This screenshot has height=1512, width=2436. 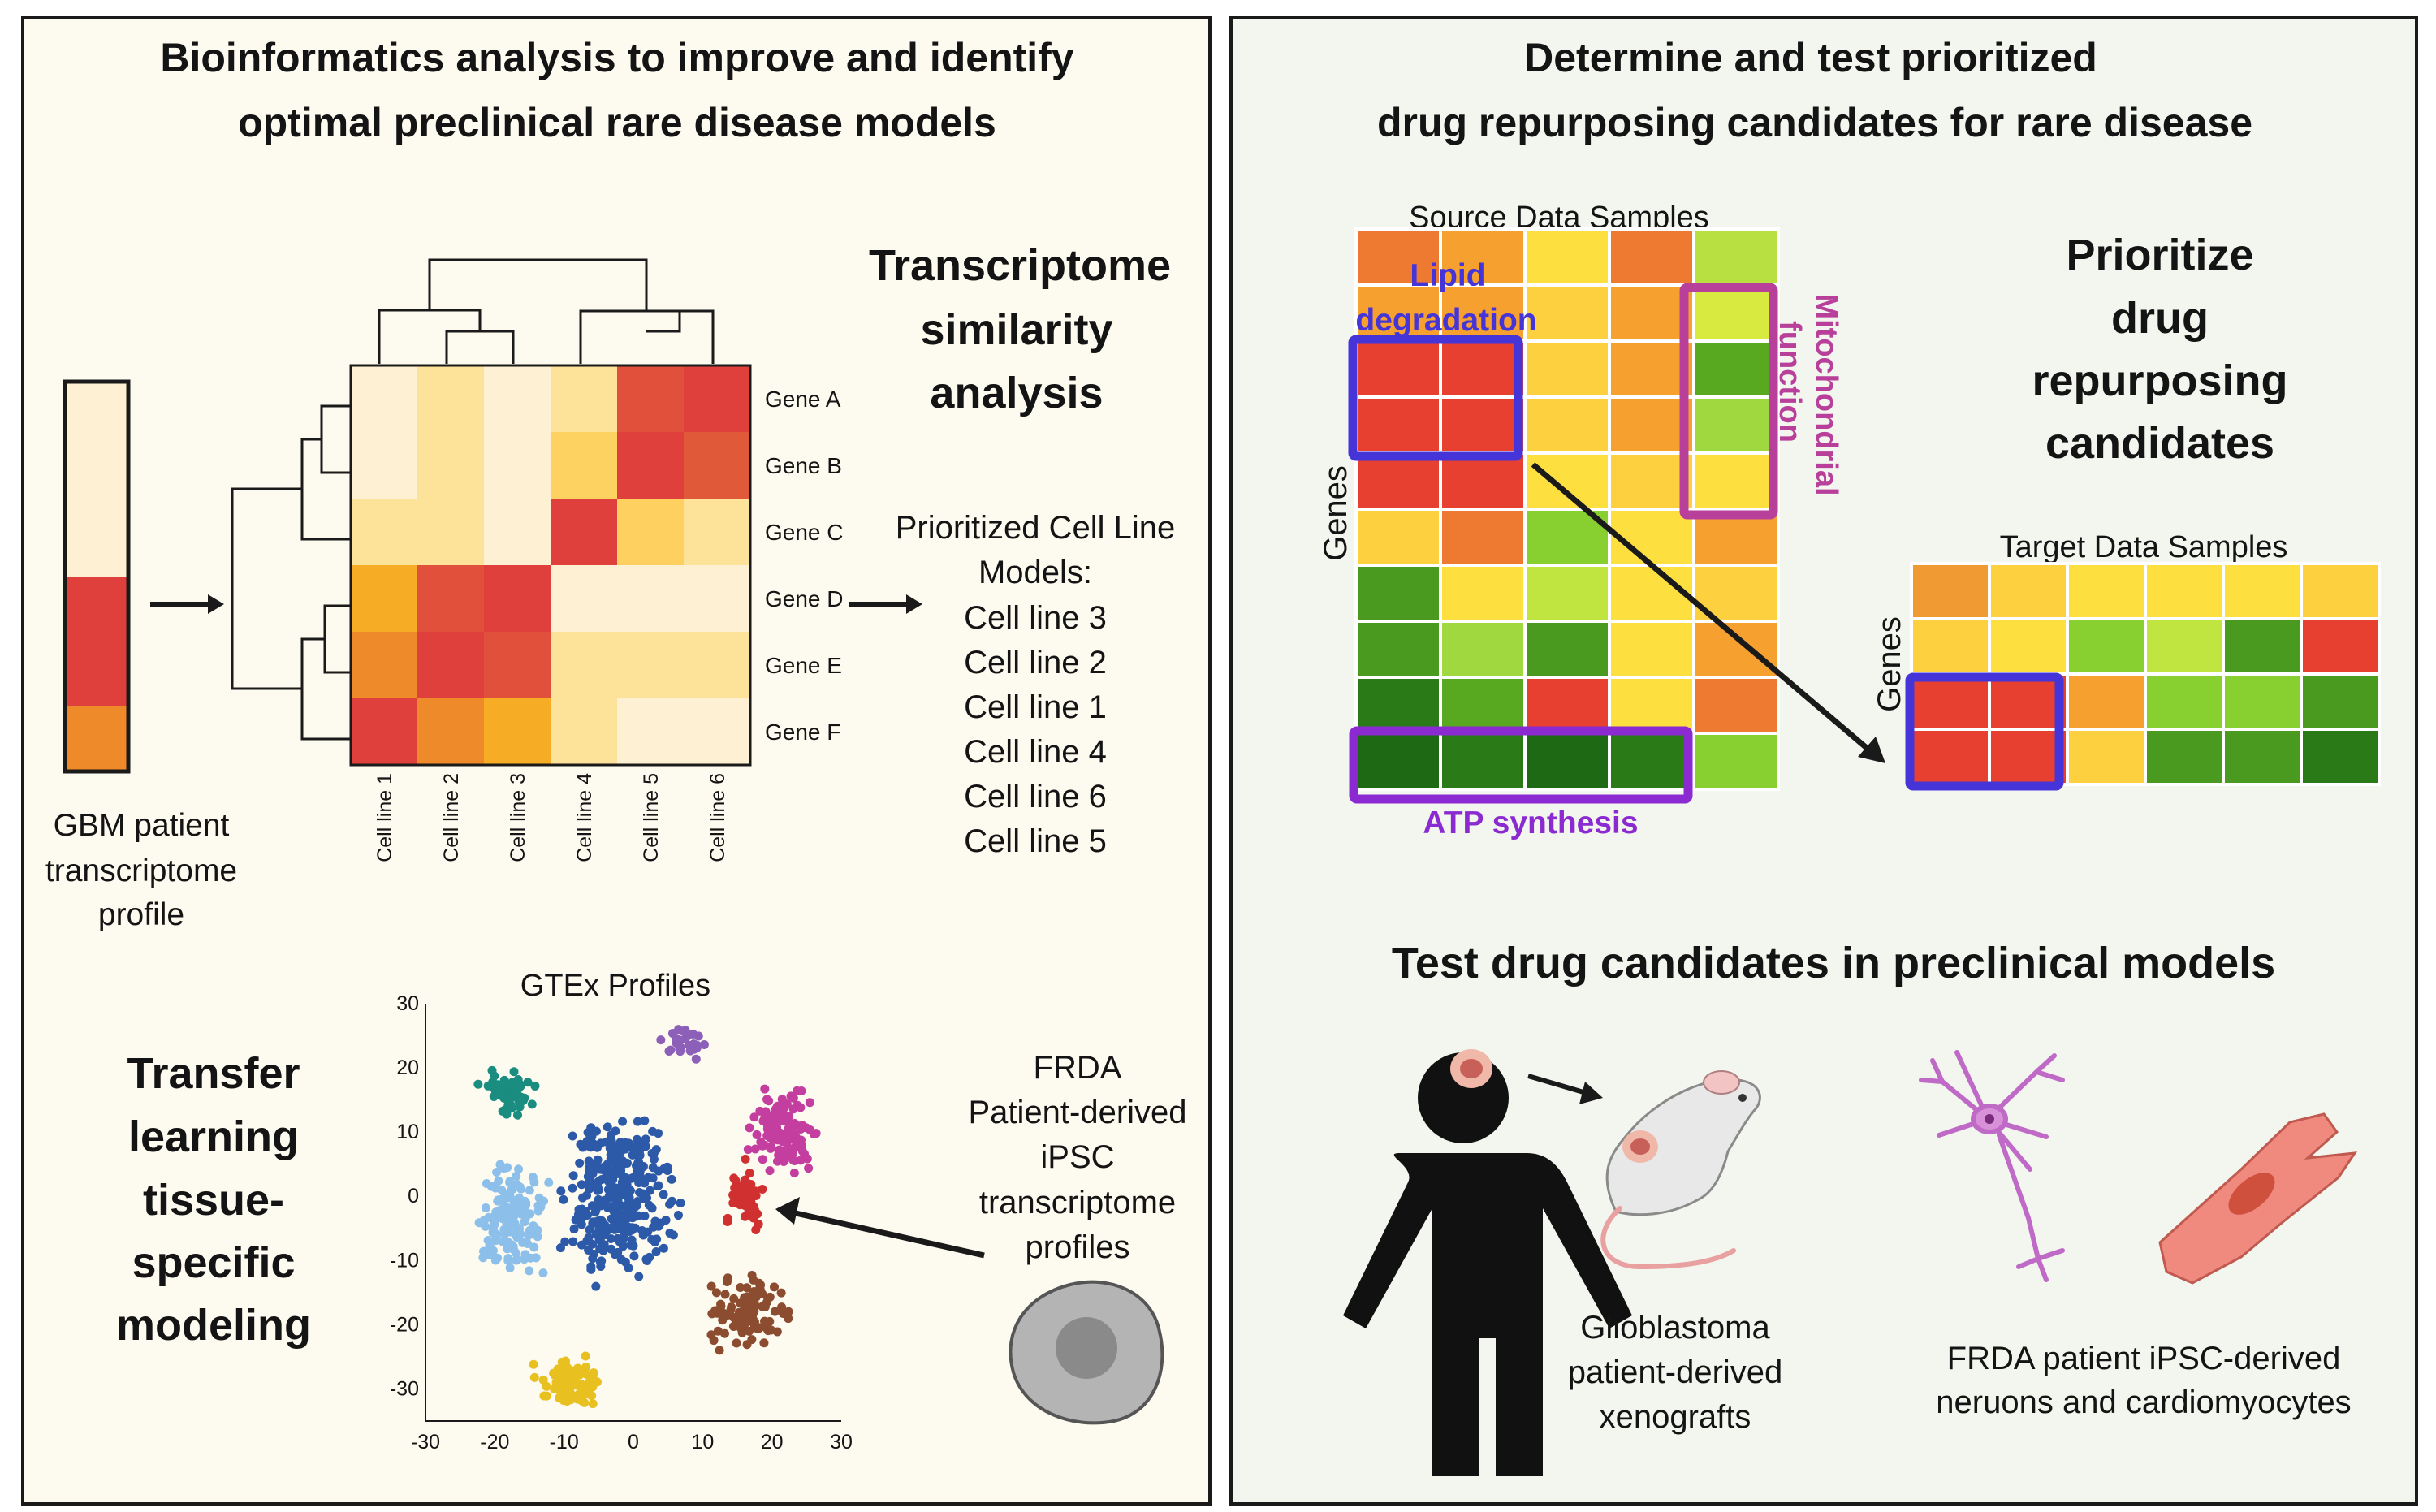 What do you see at coordinates (842, 1442) in the screenshot?
I see `x-tick-label: 30` at bounding box center [842, 1442].